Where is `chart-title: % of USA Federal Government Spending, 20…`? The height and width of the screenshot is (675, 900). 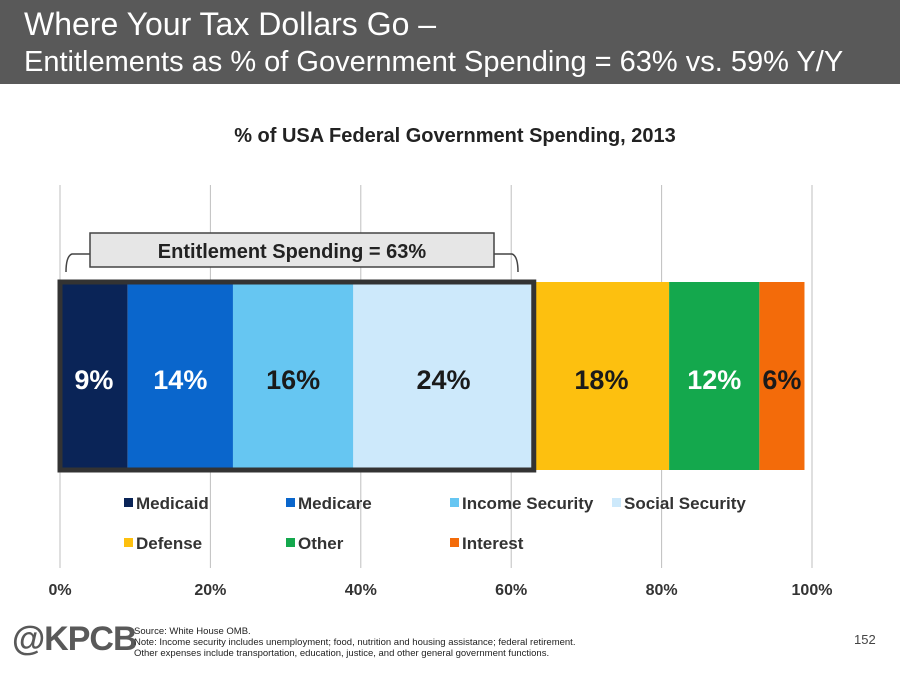 chart-title: % of USA Federal Government Spending, 20… is located at coordinates (455, 136).